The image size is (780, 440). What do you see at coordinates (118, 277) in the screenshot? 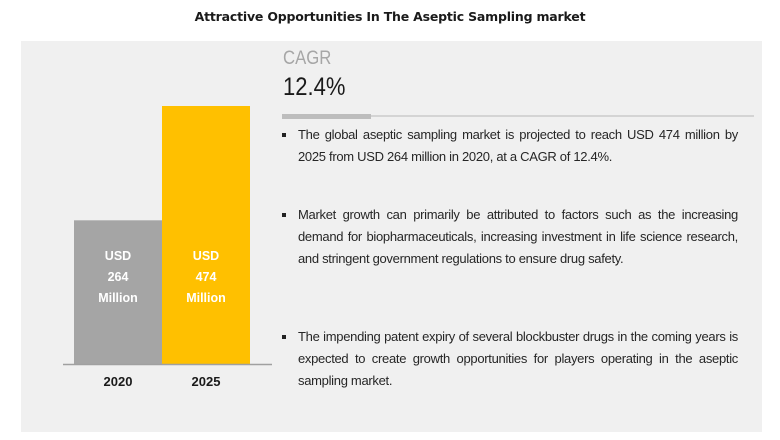
I see `bar-data-label: 264` at bounding box center [118, 277].